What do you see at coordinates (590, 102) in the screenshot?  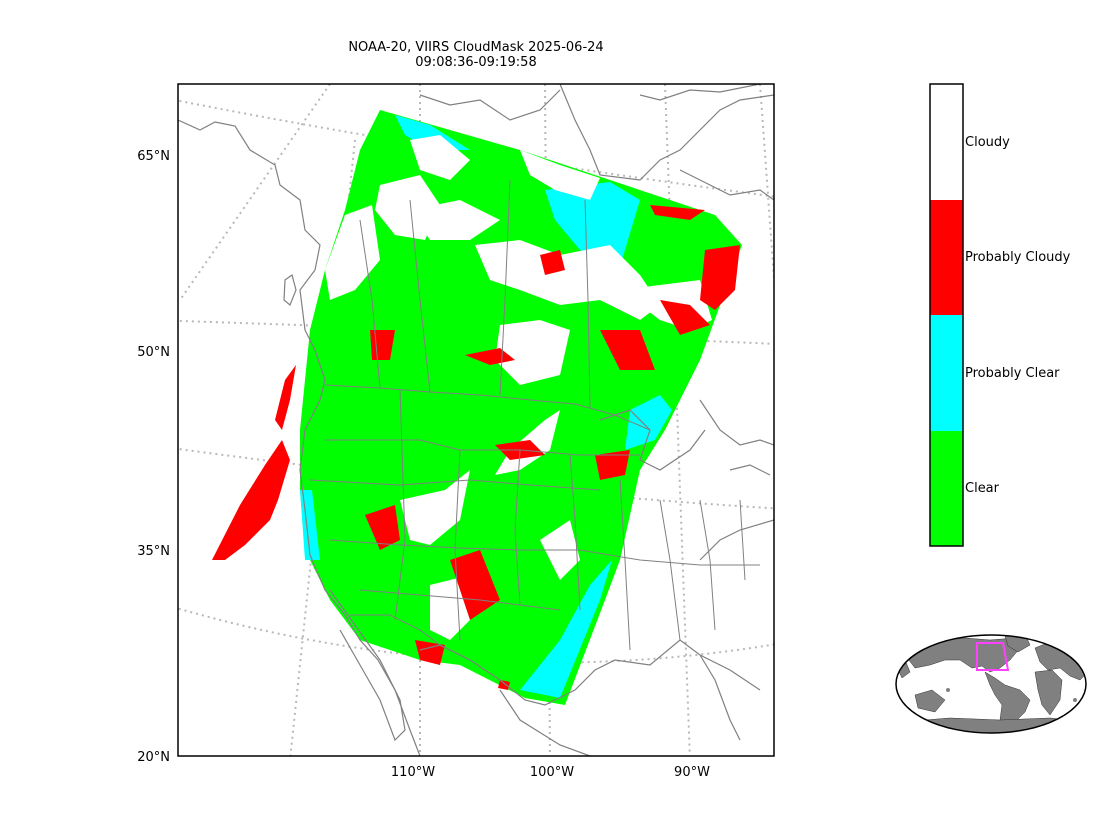 I see `coastline-arctic` at bounding box center [590, 102].